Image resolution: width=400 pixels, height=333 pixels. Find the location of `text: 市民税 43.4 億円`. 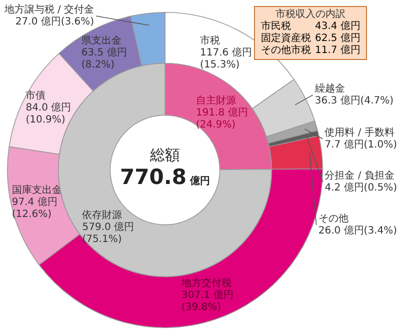

text: 市民税 43.4 億円 is located at coordinates (310, 26).